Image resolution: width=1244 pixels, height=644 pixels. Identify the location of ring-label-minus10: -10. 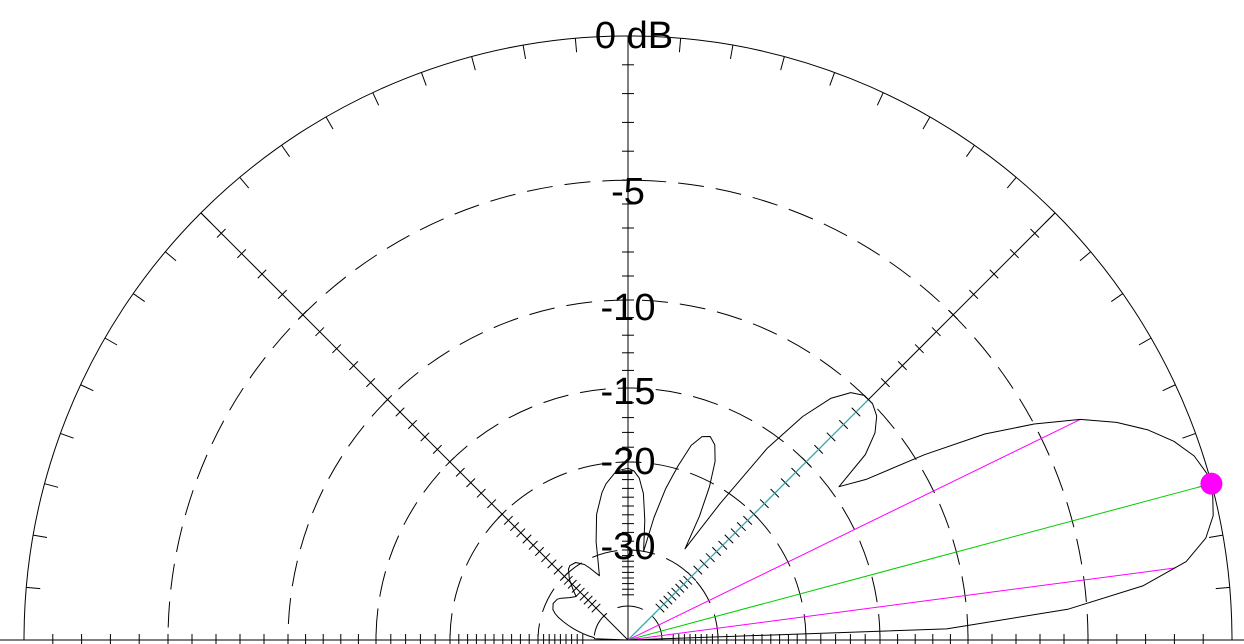
(628, 308).